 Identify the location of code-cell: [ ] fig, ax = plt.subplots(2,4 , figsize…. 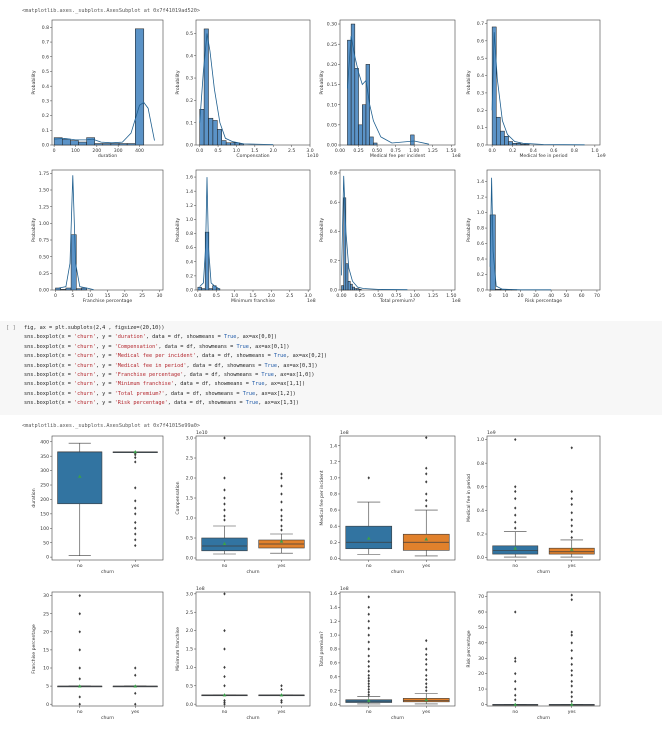
(331, 368).